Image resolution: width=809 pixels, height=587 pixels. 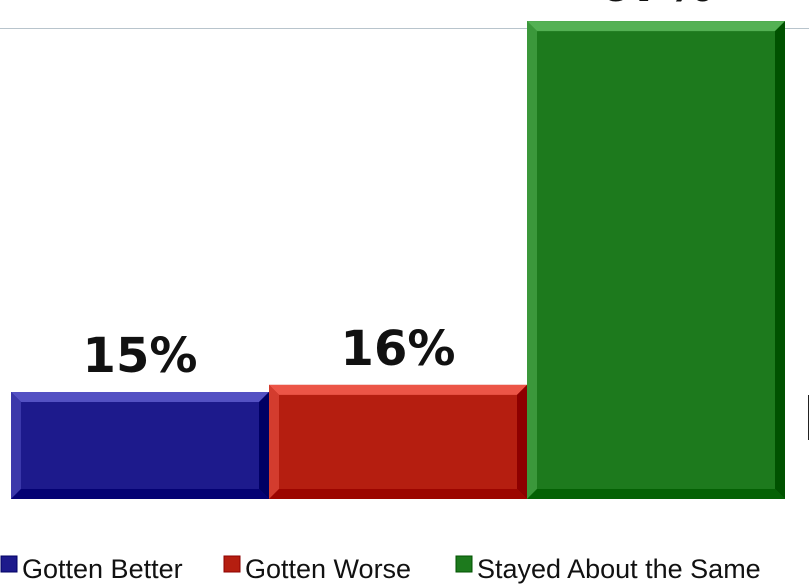 What do you see at coordinates (102, 569) in the screenshot?
I see `legend-label: Gotten Better` at bounding box center [102, 569].